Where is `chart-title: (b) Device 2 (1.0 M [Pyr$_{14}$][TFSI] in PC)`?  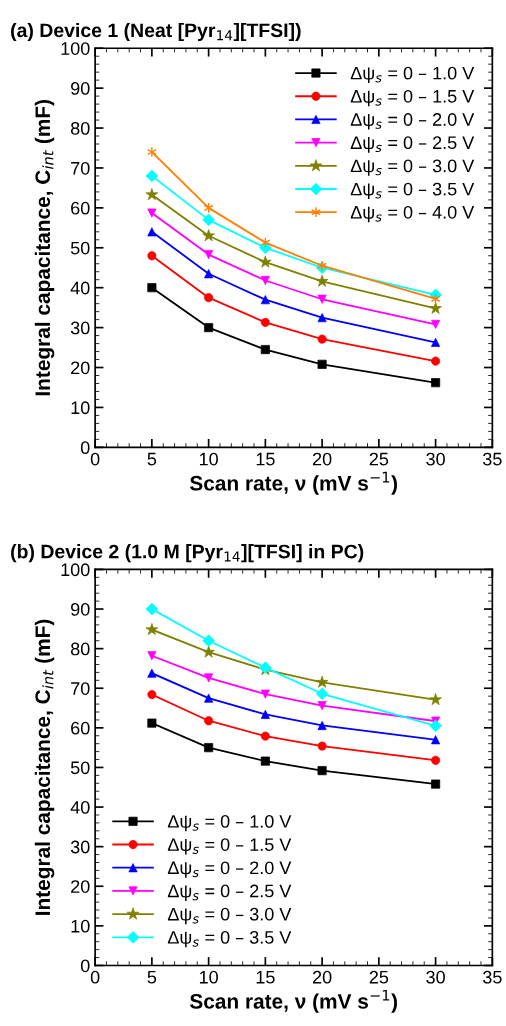 chart-title: (b) Device 2 (1.0 M [Pyr$_{14}$][TFSI] in PC) is located at coordinates (187, 553).